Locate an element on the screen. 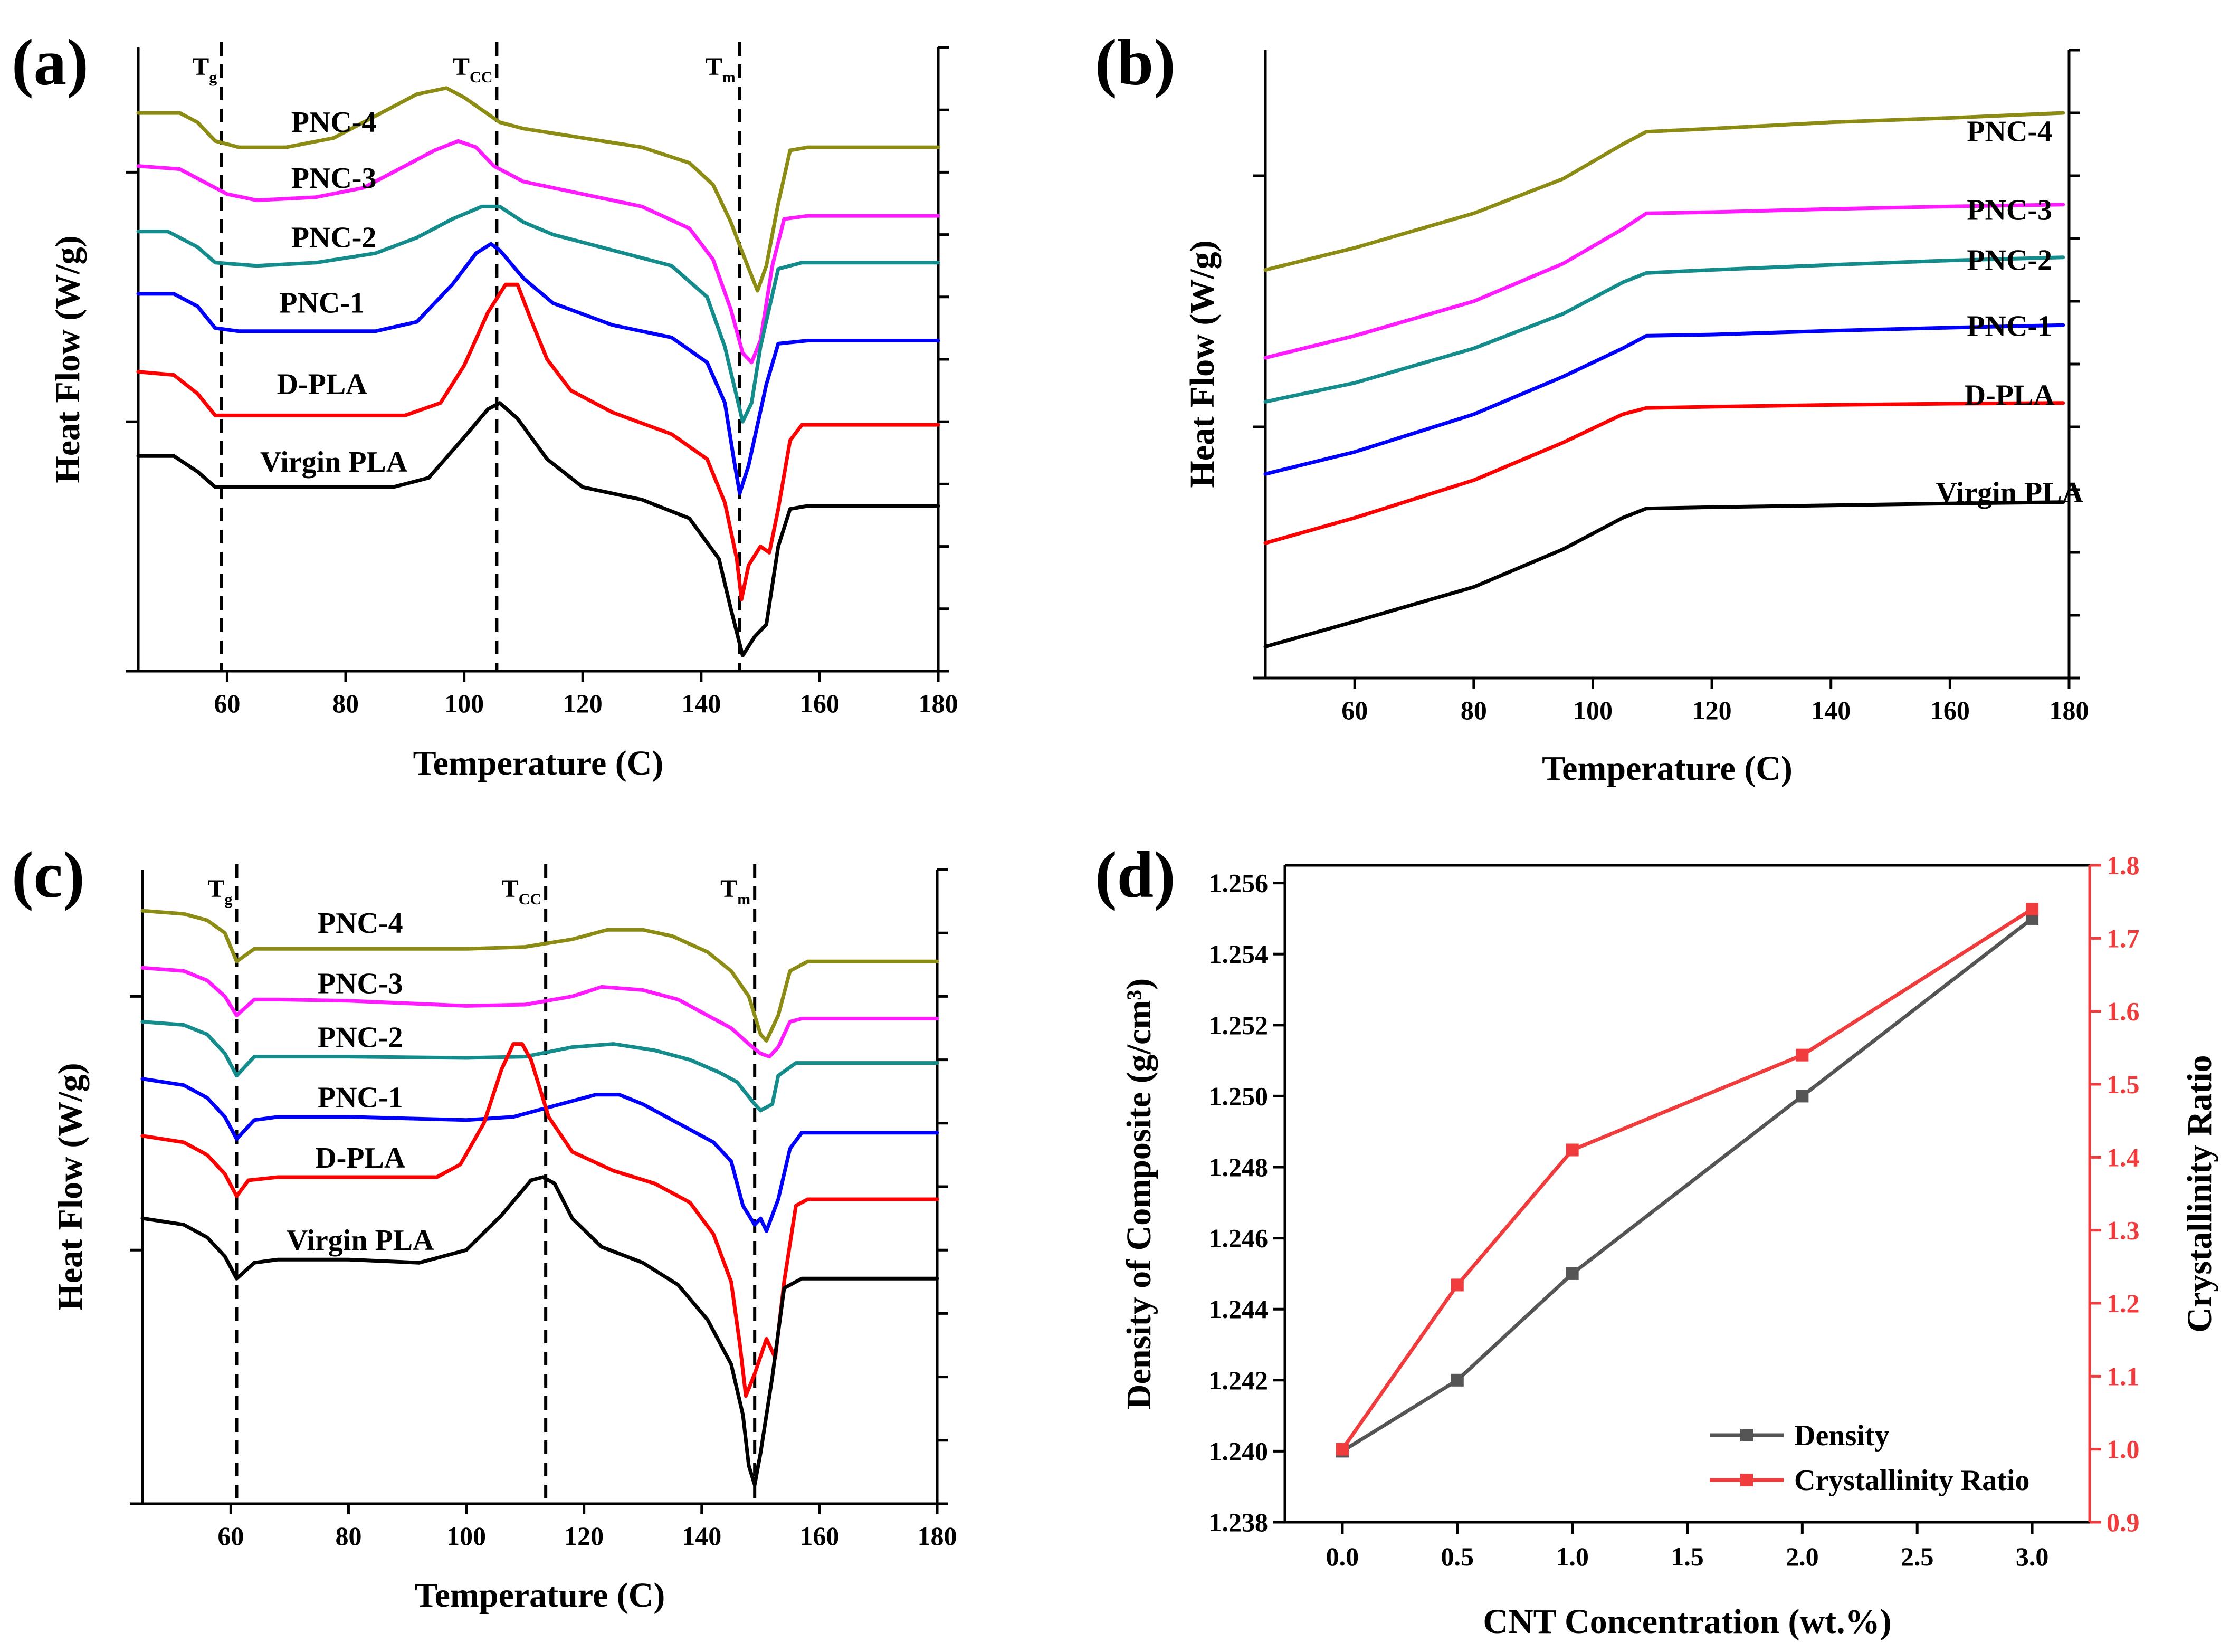  panel-label-a: (a) is located at coordinates (50, 62).